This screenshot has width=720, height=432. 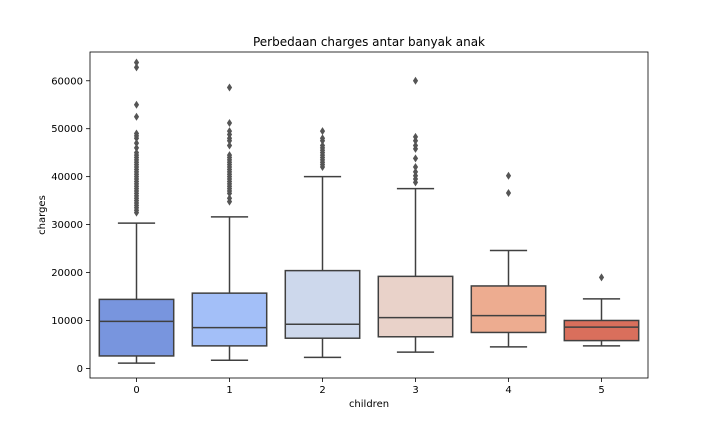 I want to click on y-axis-label: charges, so click(x=42, y=215).